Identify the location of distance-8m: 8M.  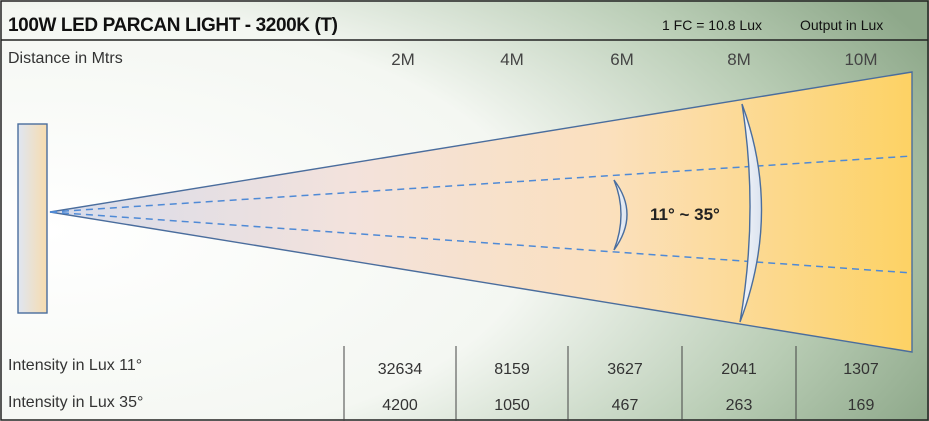
(739, 59).